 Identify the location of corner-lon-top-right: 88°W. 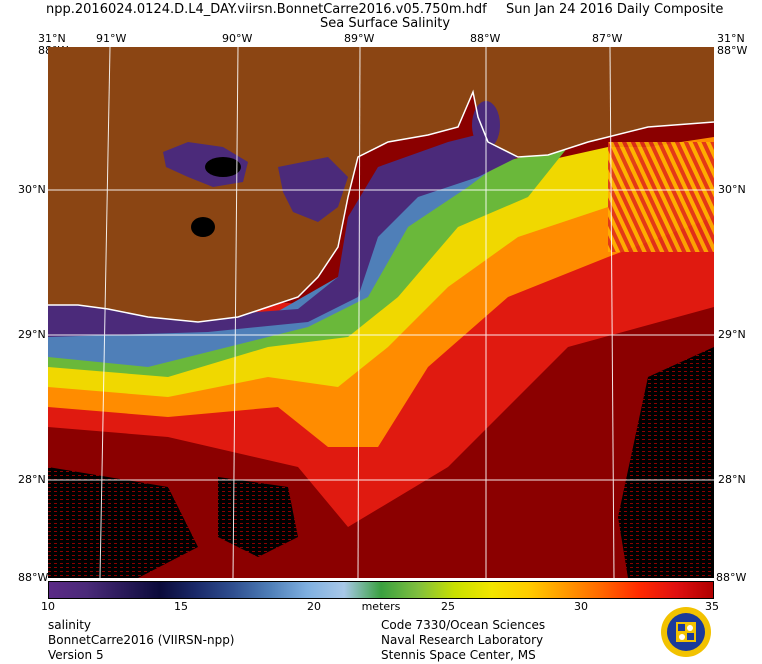
(732, 50).